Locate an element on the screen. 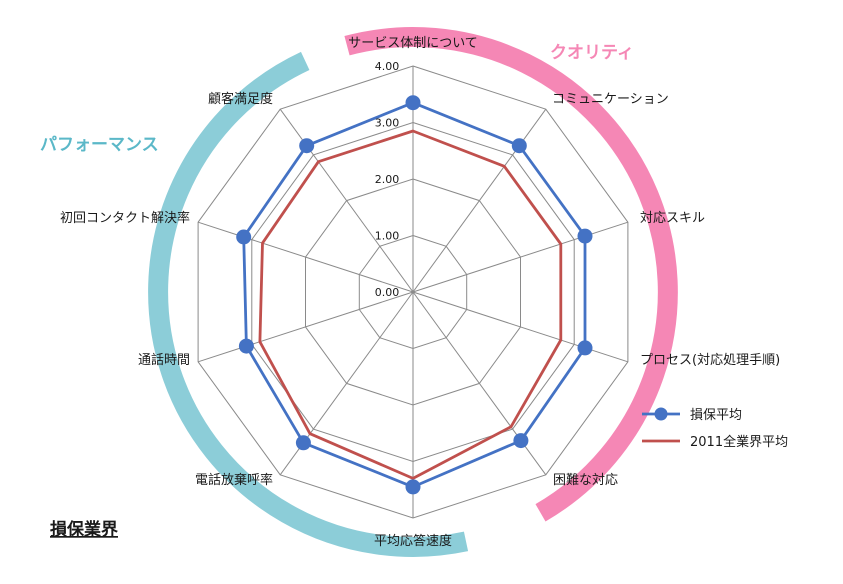  axis-label-7: 通話時間 is located at coordinates (164, 360).